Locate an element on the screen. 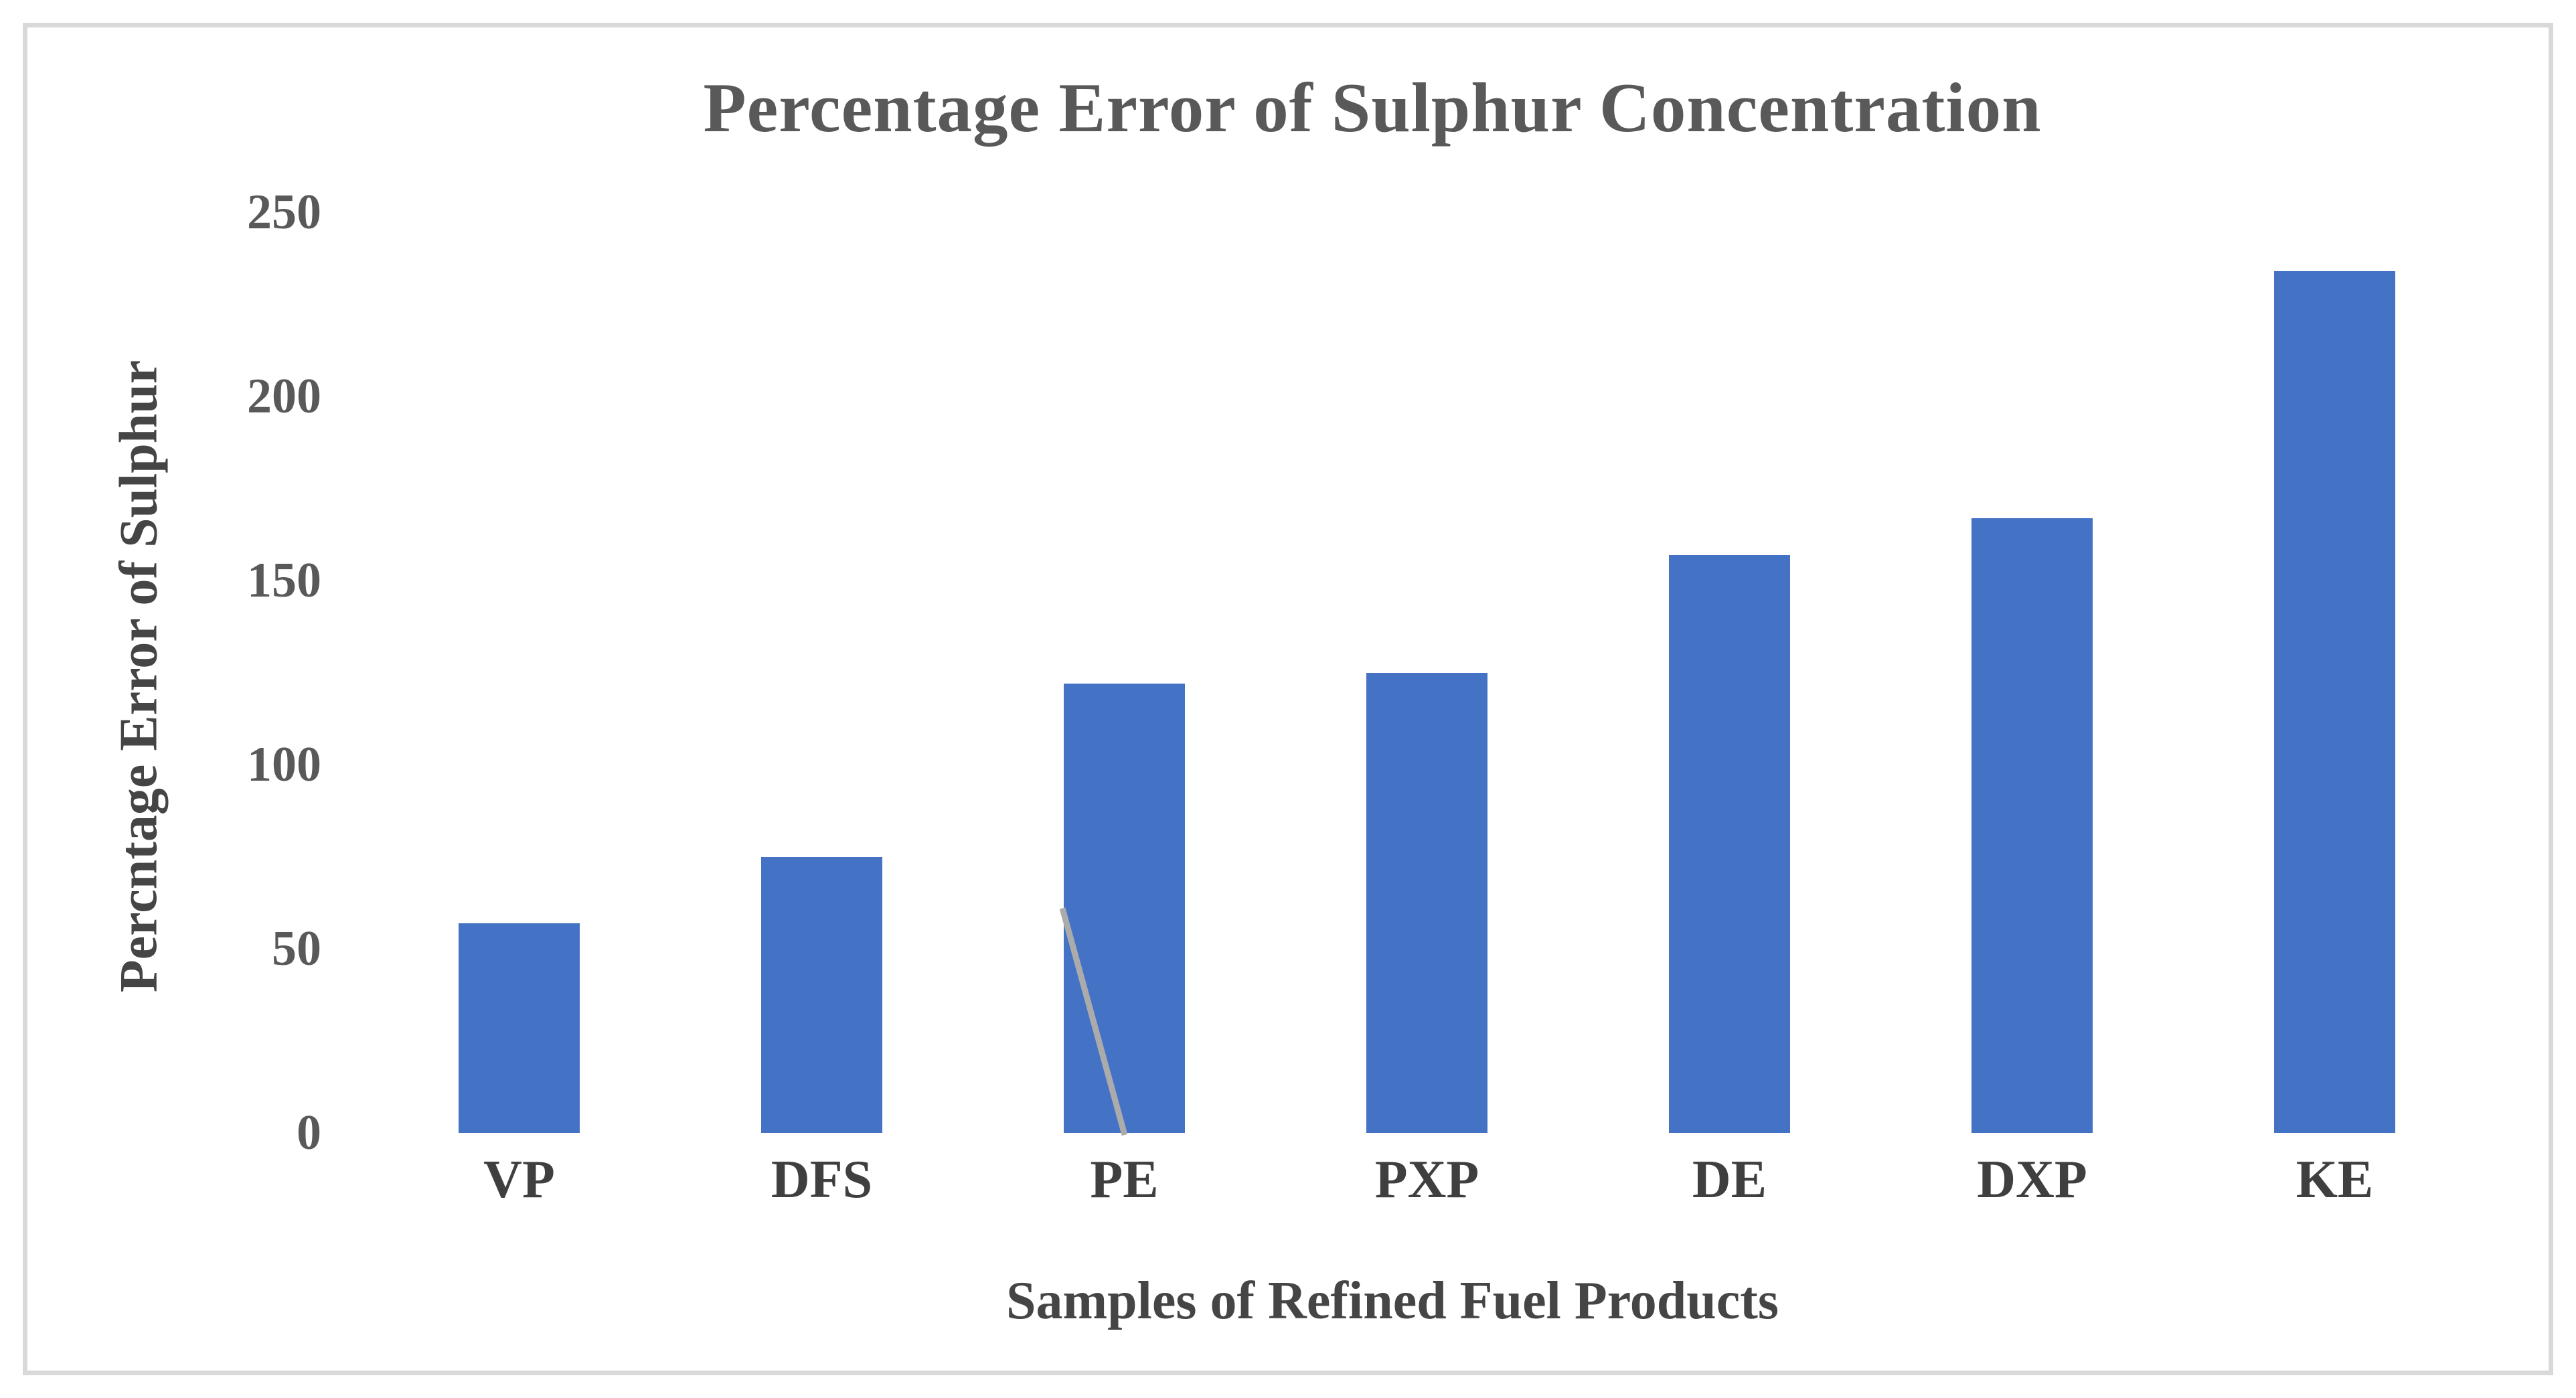 The width and height of the screenshot is (2576, 1398). y-tick-label-0: 0 is located at coordinates (309, 1132).